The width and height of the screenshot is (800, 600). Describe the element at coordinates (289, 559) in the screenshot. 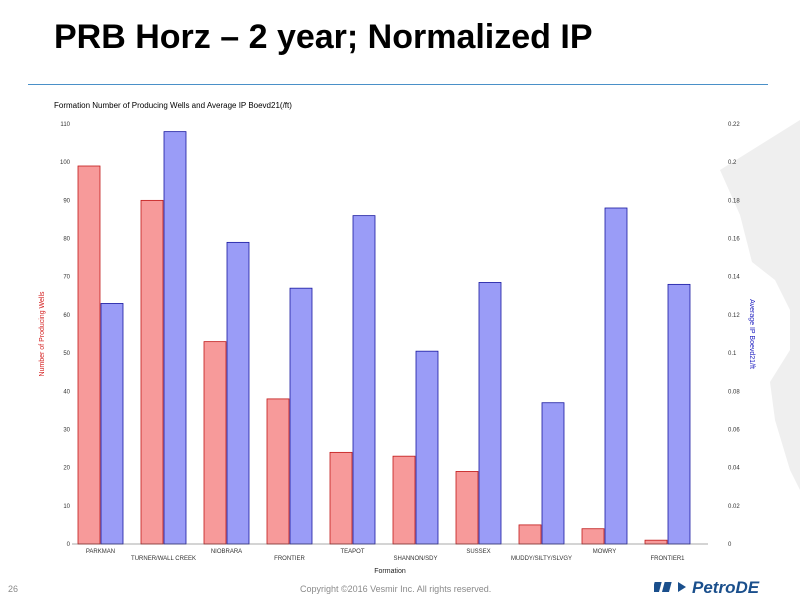

I see `category-label: FRONTIER` at that location.